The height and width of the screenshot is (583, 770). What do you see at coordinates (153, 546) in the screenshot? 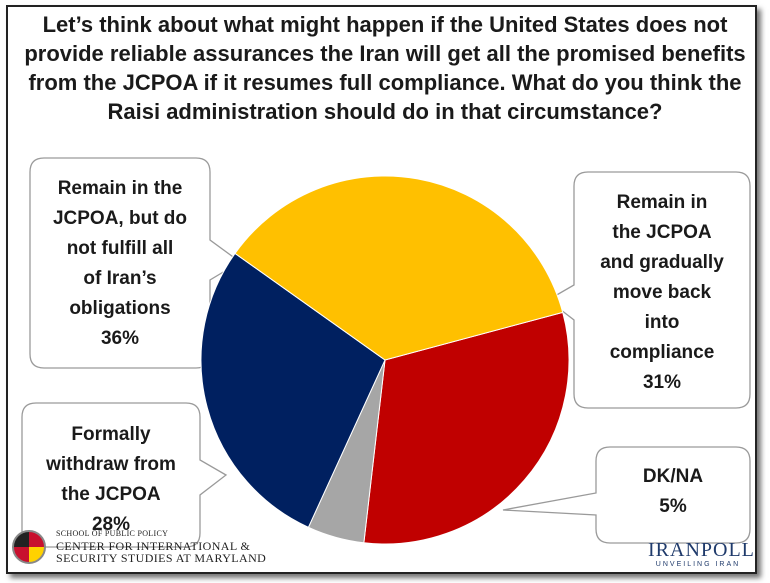
I see `center-name-line1: CENTER FOR INTERNATIONAL &` at bounding box center [153, 546].